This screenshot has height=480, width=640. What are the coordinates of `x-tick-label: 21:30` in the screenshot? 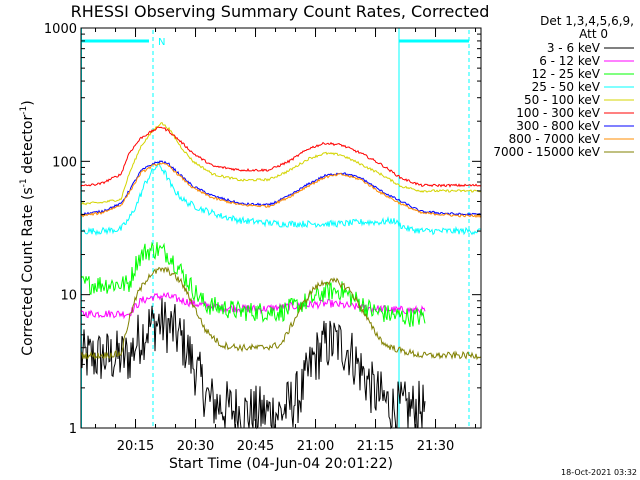 It's located at (435, 446).